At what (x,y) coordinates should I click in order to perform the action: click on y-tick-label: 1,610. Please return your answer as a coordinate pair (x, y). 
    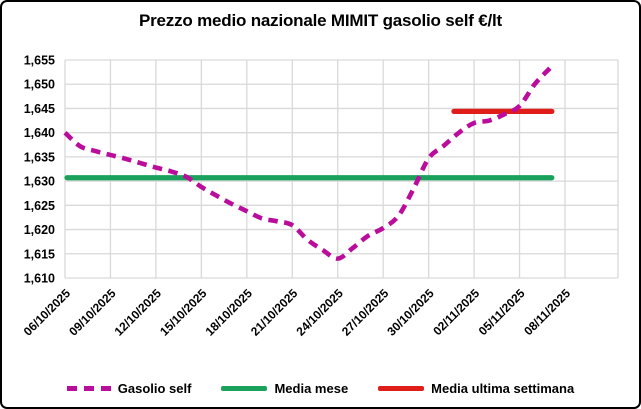
    Looking at the image, I should click on (39, 279).